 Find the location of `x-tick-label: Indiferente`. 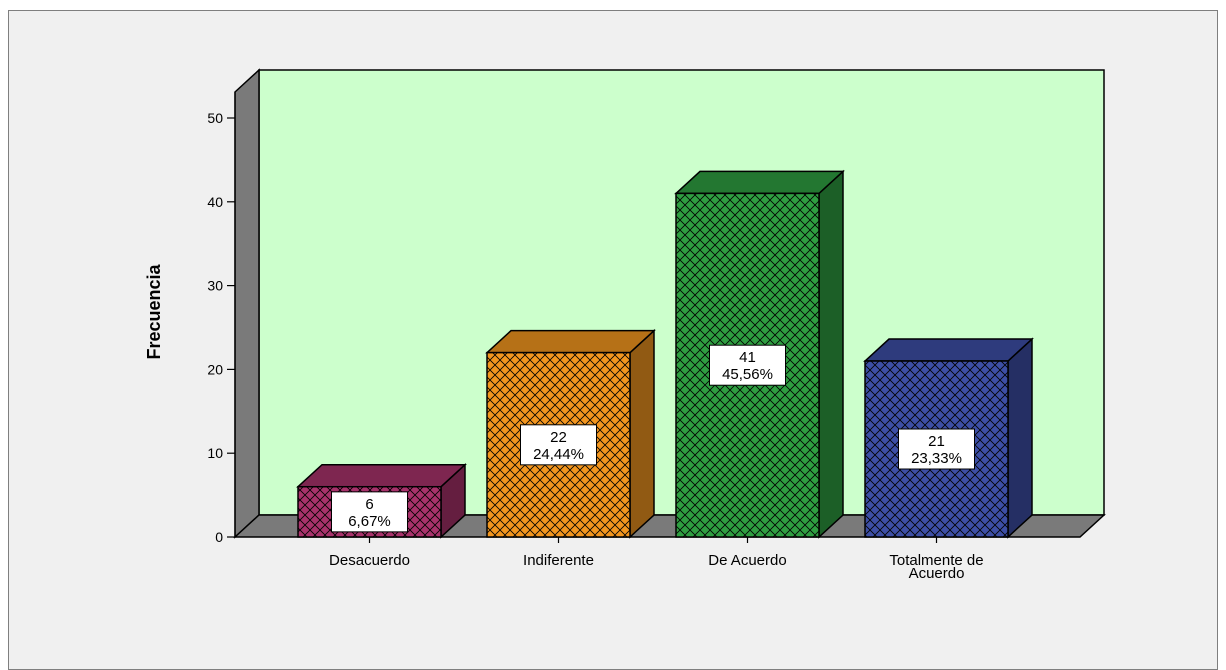

x-tick-label: Indiferente is located at coordinates (558, 560).